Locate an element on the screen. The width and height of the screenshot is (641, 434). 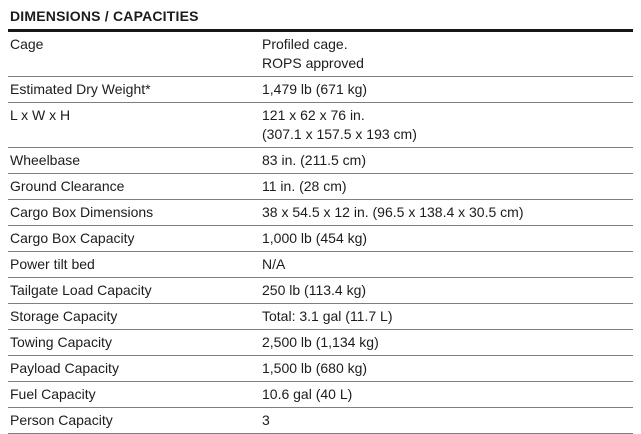
spec-value: 2,500 lb (1,134 kg) is located at coordinates (320, 342).